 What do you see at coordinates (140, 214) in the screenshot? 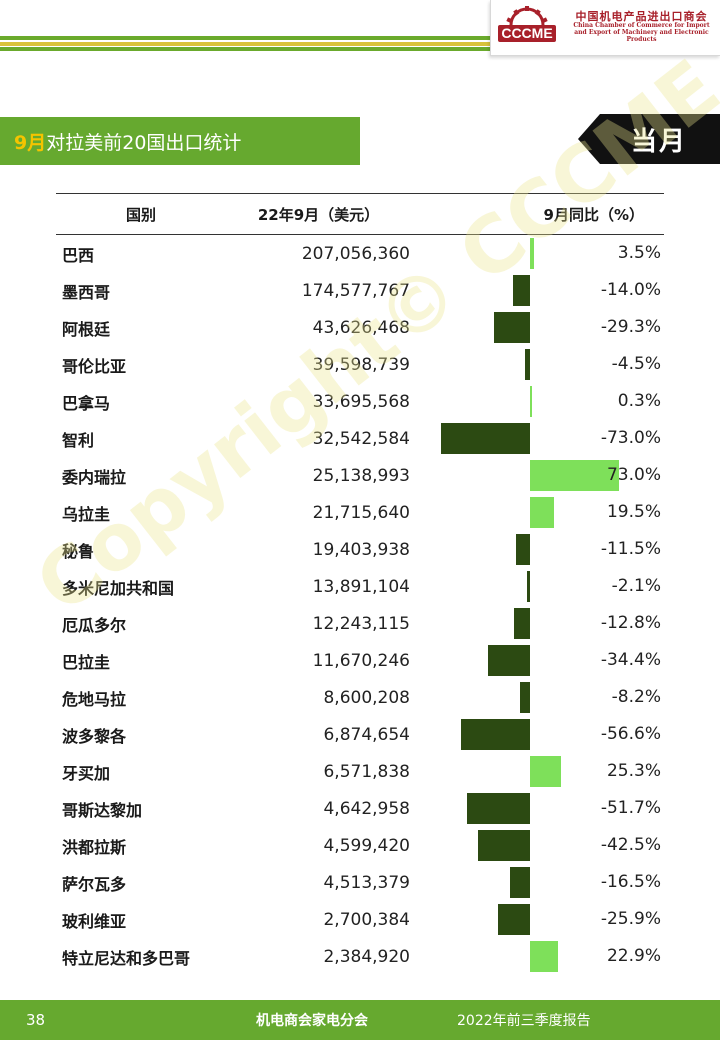
I see `header-country: 国别` at bounding box center [140, 214].